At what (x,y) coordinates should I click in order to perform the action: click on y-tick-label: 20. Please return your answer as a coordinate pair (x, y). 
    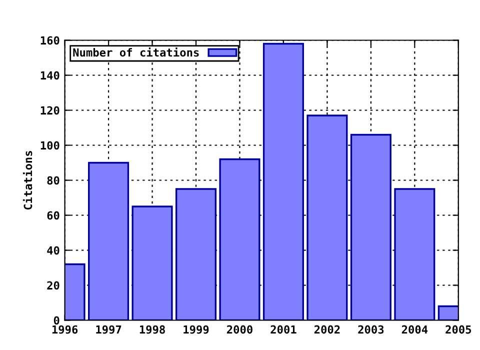
    Looking at the image, I should click on (53, 285).